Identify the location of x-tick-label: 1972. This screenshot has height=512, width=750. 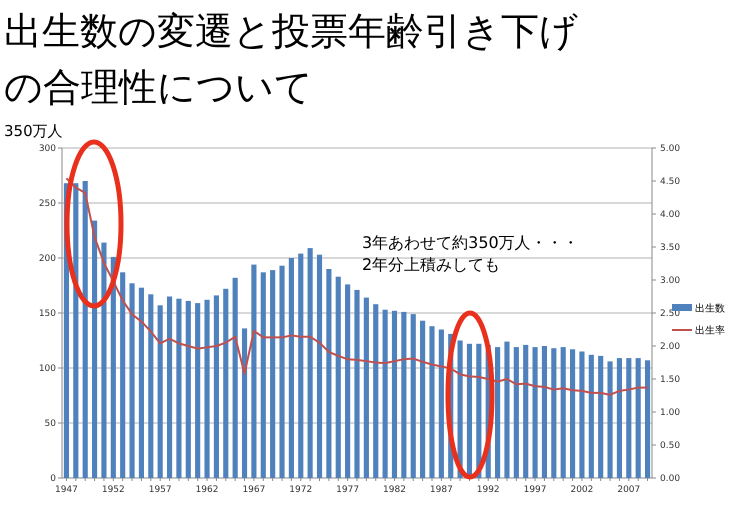
(300, 490).